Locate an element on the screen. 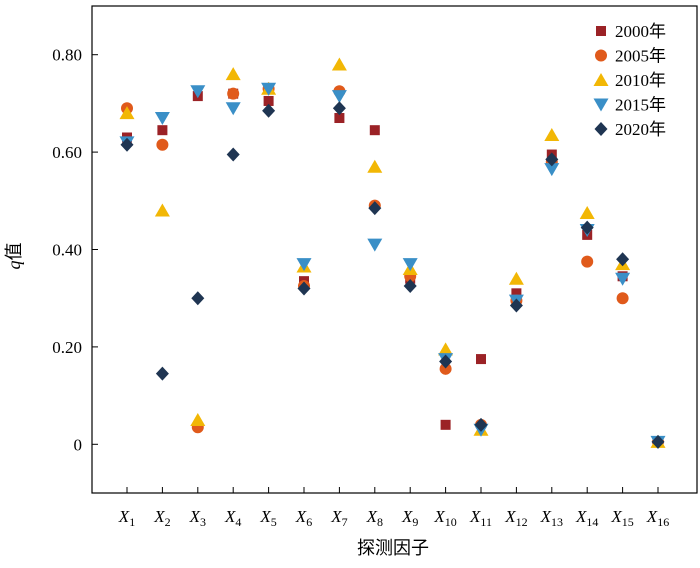 The width and height of the screenshot is (700, 568). y-tick-label: 0.60 is located at coordinates (67, 152).